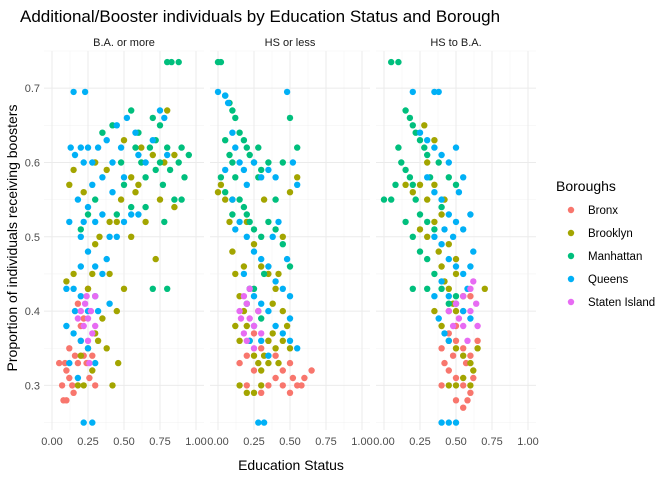 The width and height of the screenshot is (672, 480). What do you see at coordinates (325, 442) in the screenshot?
I see `x-tick-label: 0.75` at bounding box center [325, 442].